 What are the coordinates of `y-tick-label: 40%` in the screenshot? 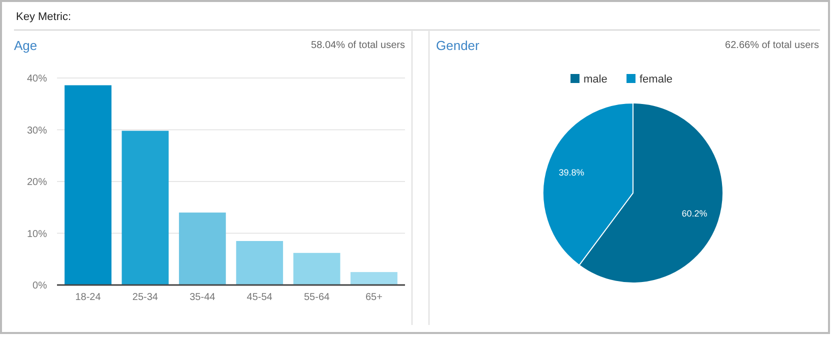 It's located at (37, 79).